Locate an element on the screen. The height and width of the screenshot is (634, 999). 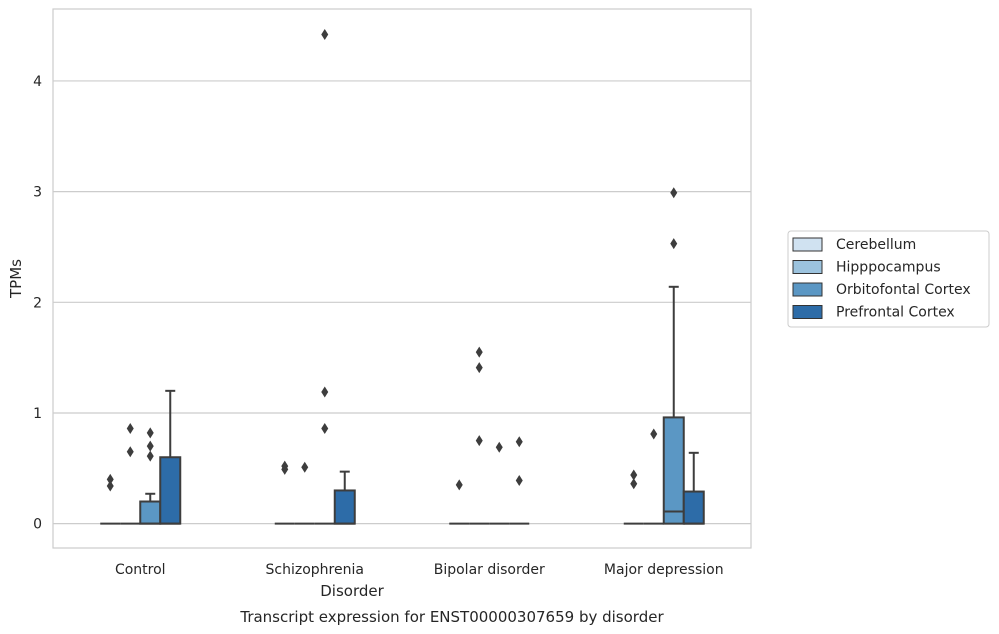
legend-label: Prefrontal Cortex is located at coordinates (895, 313).